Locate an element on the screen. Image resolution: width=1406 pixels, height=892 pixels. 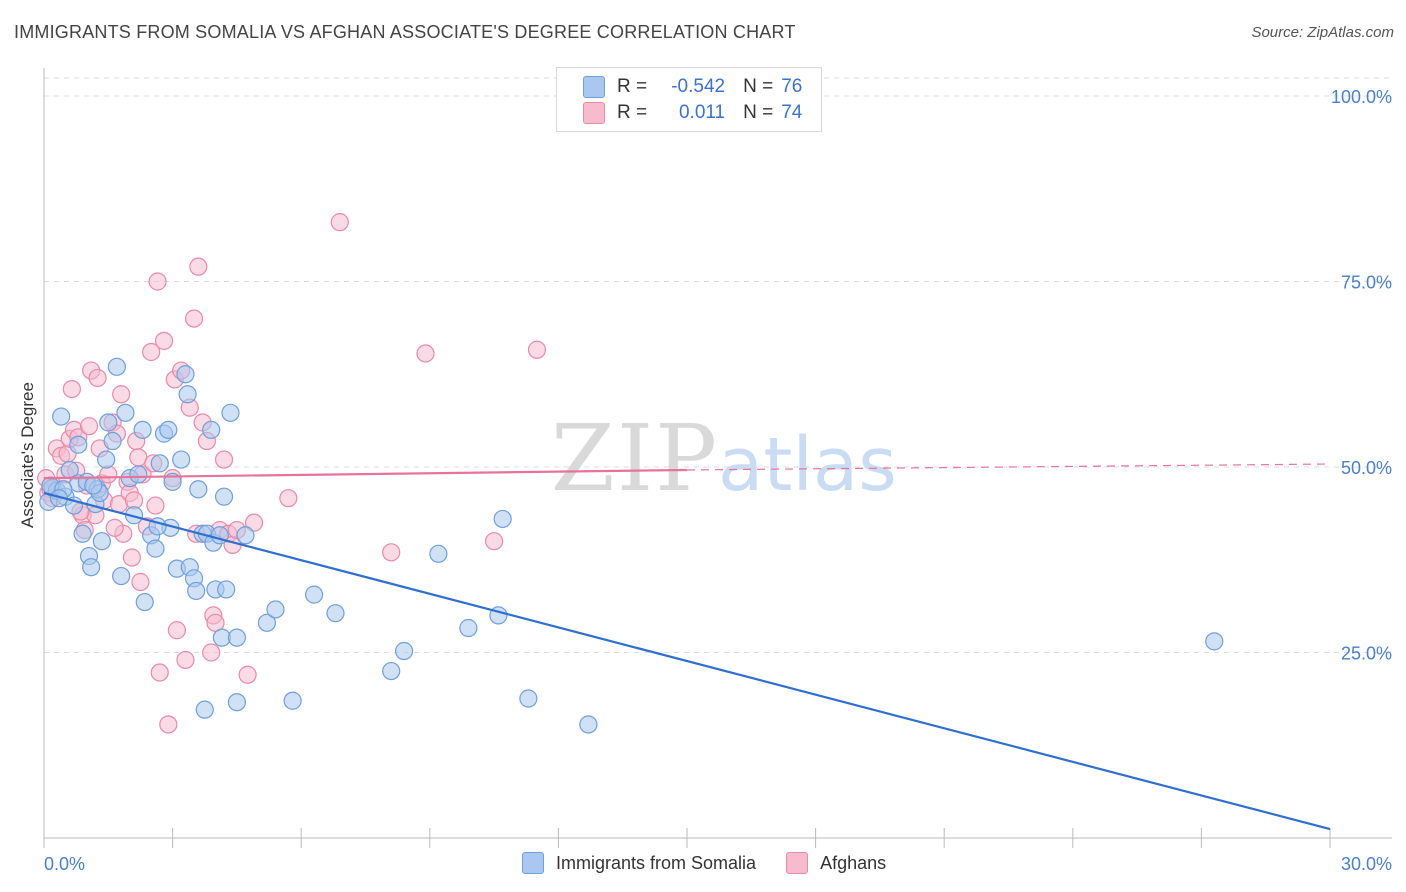
source-credit: Source: ZipAtlas.com is located at coordinates (1322, 32).